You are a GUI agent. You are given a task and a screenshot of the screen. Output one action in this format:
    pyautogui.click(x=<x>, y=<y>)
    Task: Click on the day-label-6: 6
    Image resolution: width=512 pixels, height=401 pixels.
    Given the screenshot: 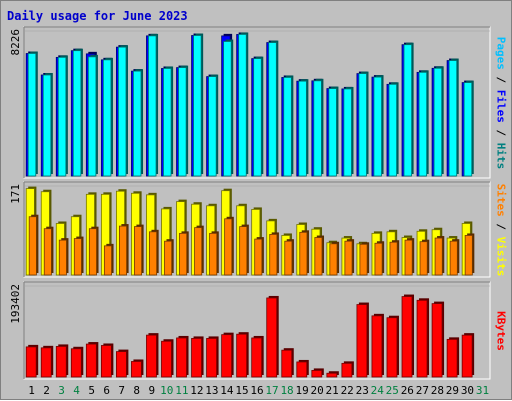 What is the action you would take?
    pyautogui.click(x=106, y=390)
    